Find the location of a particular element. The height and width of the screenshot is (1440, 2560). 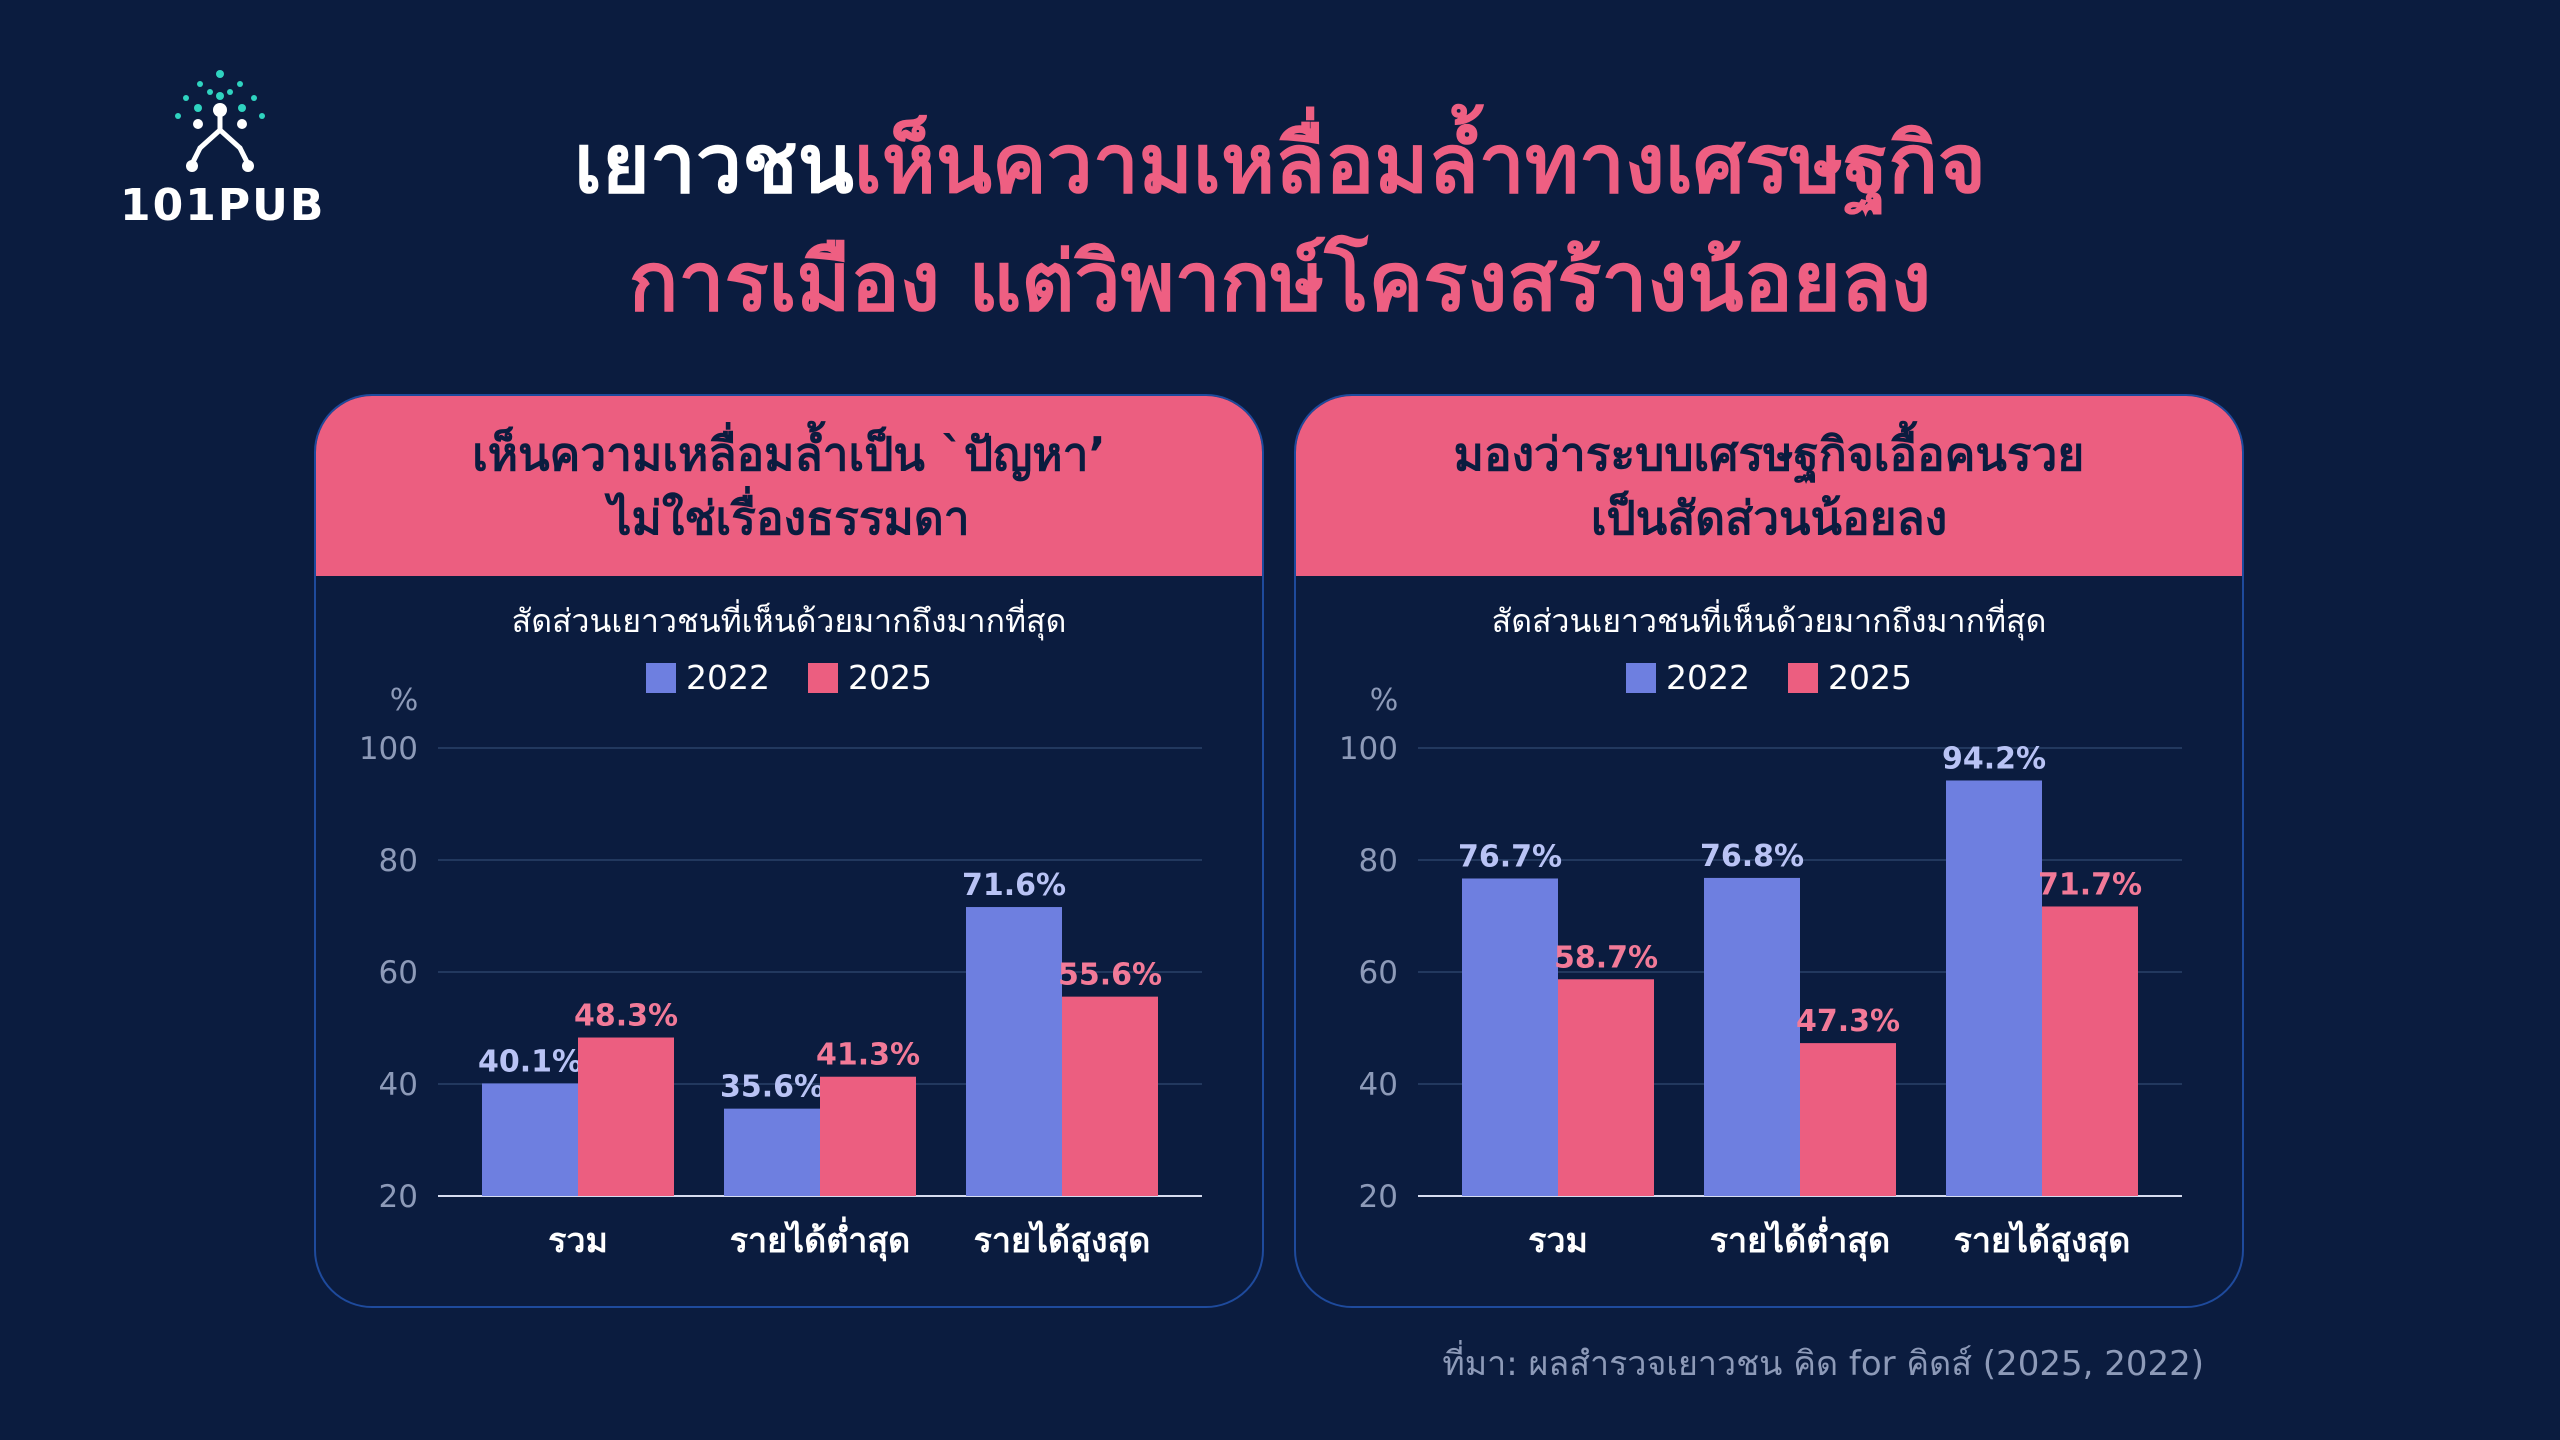

data-label-2022-2: 76.8% is located at coordinates (1752, 856).